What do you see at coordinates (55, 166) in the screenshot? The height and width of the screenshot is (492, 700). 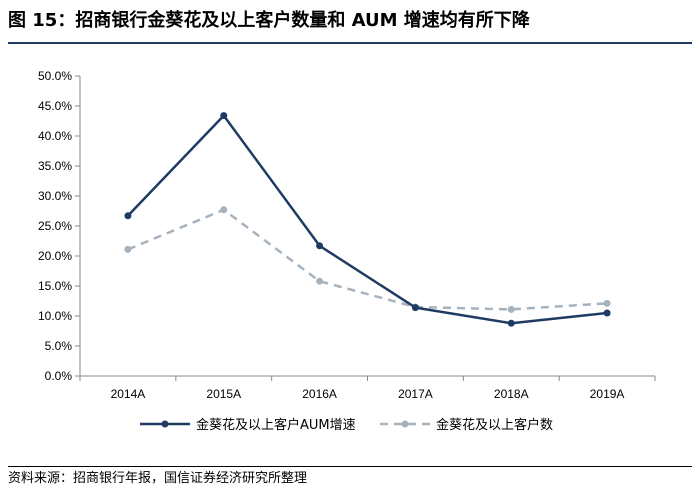 I see `y-tick-label: 35.0%` at bounding box center [55, 166].